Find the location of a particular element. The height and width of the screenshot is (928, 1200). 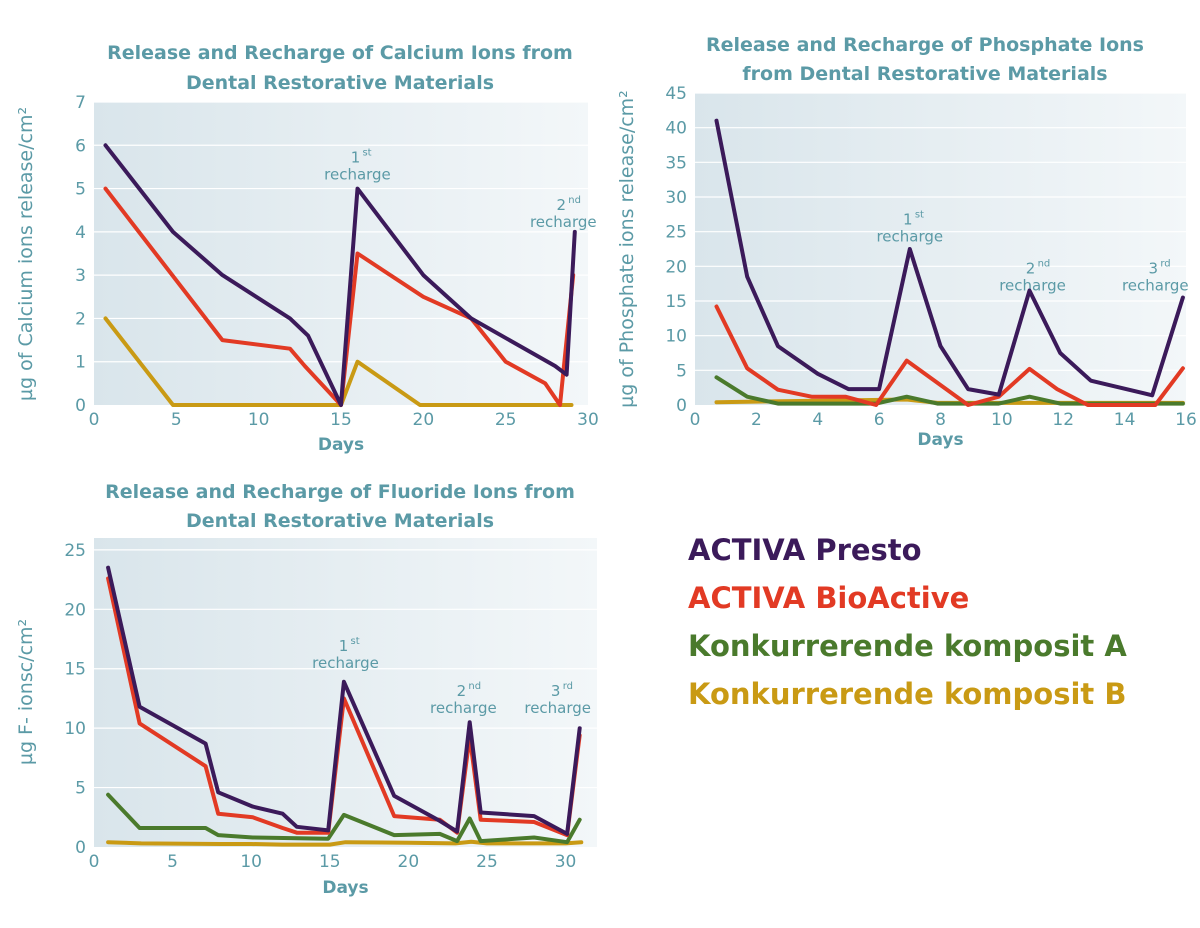

x-tick-label: 0 is located at coordinates (94, 420).